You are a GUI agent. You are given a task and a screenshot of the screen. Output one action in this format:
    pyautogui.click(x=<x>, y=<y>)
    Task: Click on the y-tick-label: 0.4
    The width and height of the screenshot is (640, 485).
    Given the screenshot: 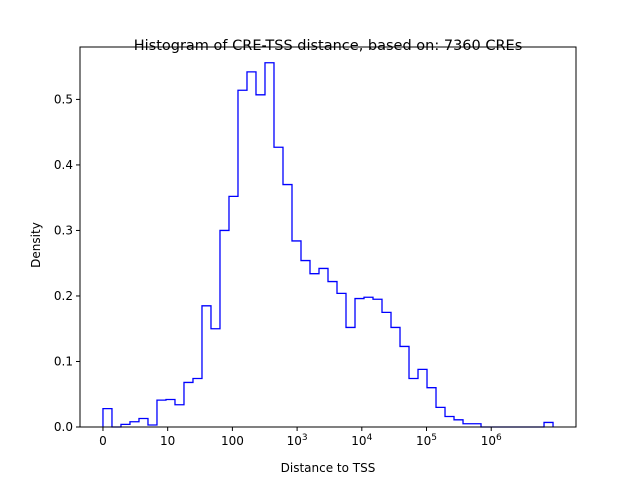 What is the action you would take?
    pyautogui.click(x=63, y=165)
    